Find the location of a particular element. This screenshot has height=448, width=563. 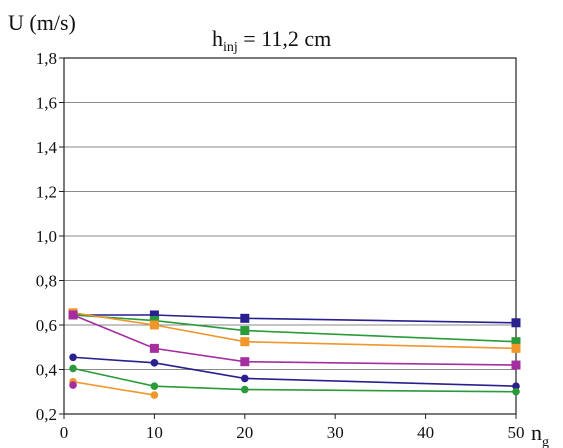

y-tick-label: 1,2 is located at coordinates (46, 192).